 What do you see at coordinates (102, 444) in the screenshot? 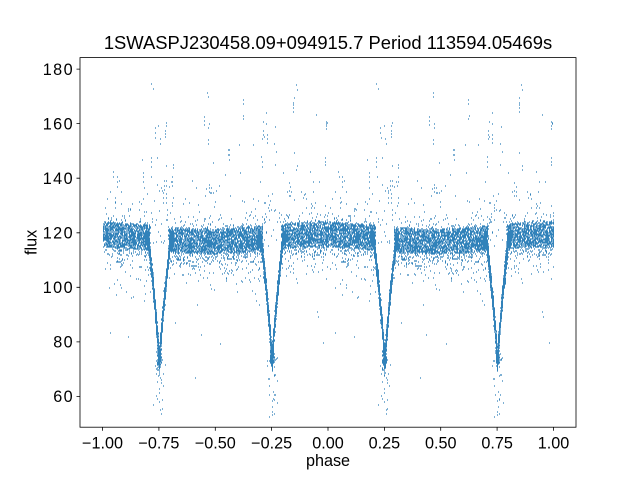
I see `svg-text: −1.00` at bounding box center [102, 444].